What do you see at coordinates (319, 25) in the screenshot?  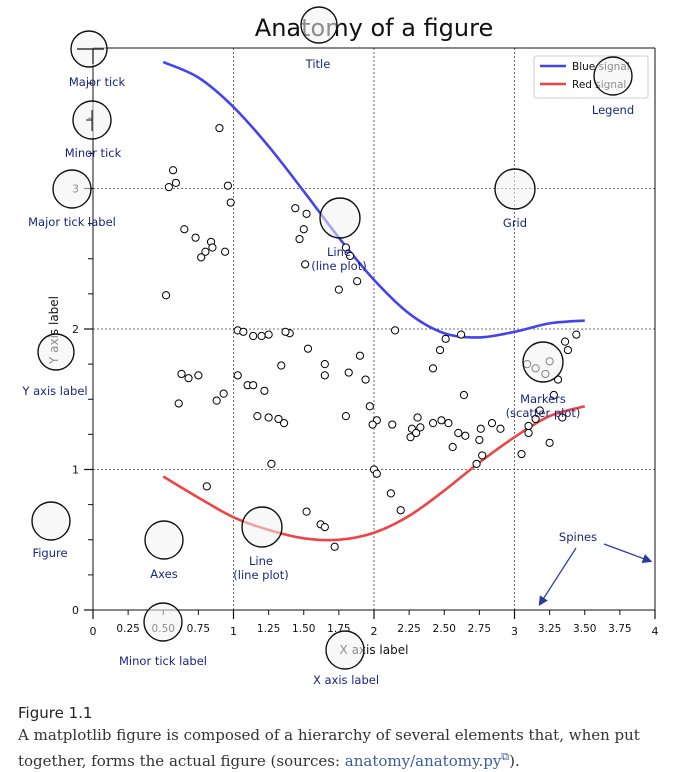 I see `title-marker` at bounding box center [319, 25].